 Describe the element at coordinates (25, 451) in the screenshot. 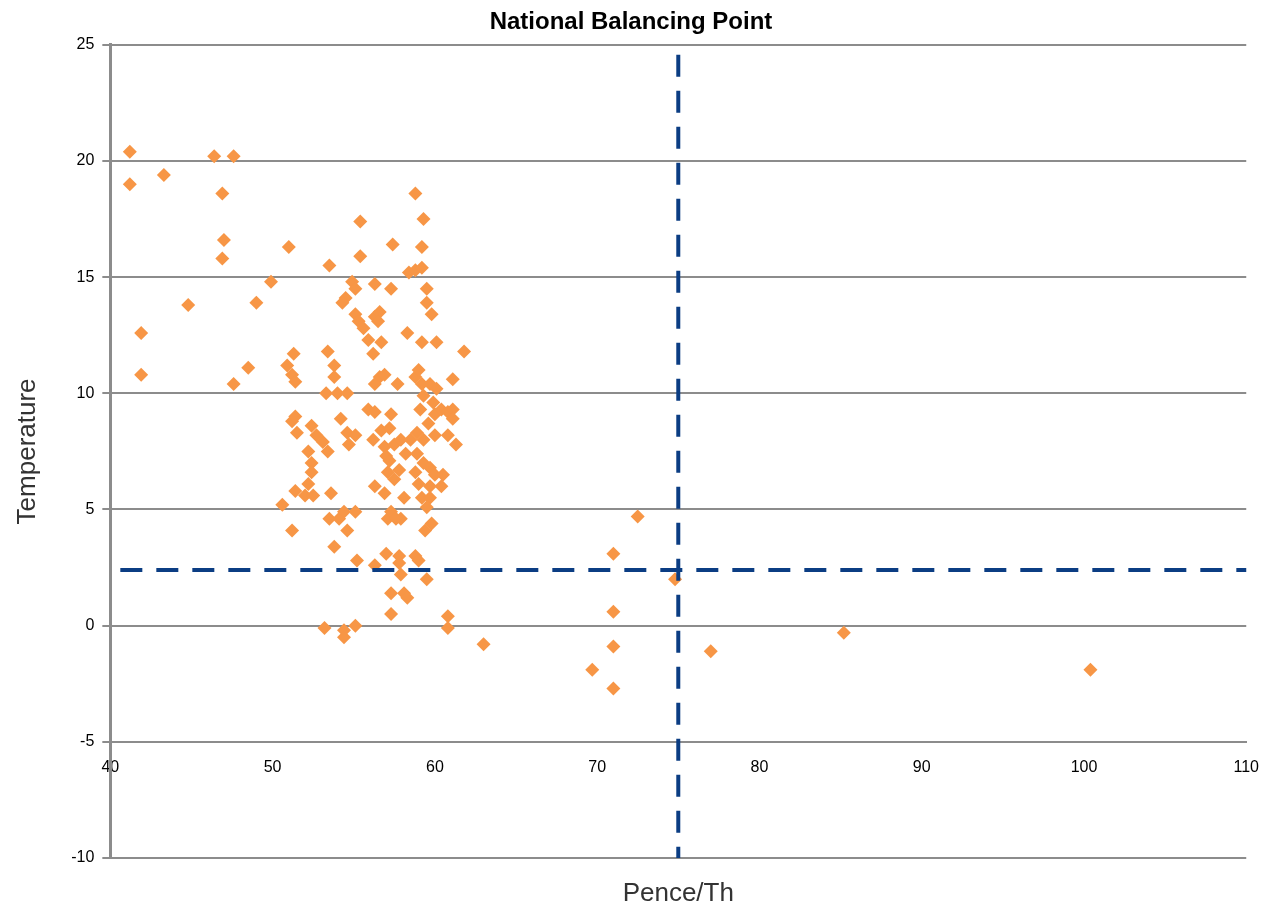

I see `y-axis-title: Temperature` at that location.